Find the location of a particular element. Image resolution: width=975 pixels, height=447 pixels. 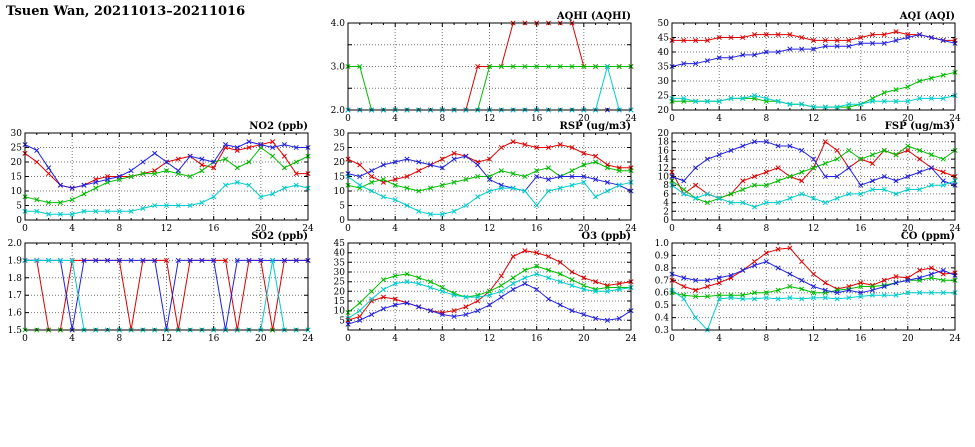

page-title: Tsuen Wan, 20211013–20211016 is located at coordinates (126, 11).